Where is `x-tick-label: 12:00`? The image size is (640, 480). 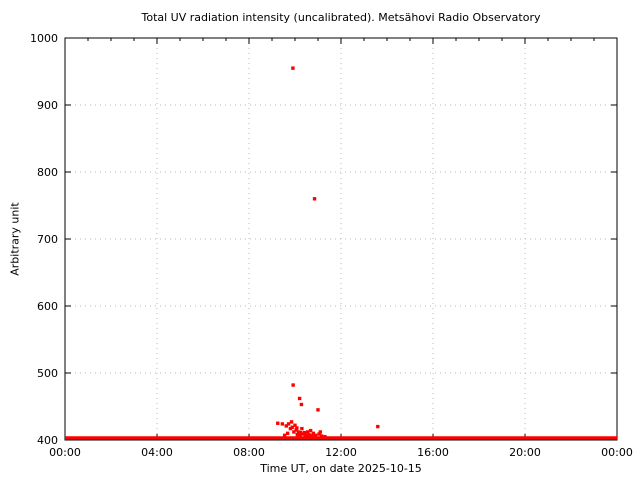 x-tick-label: 12:00 is located at coordinates (341, 452).